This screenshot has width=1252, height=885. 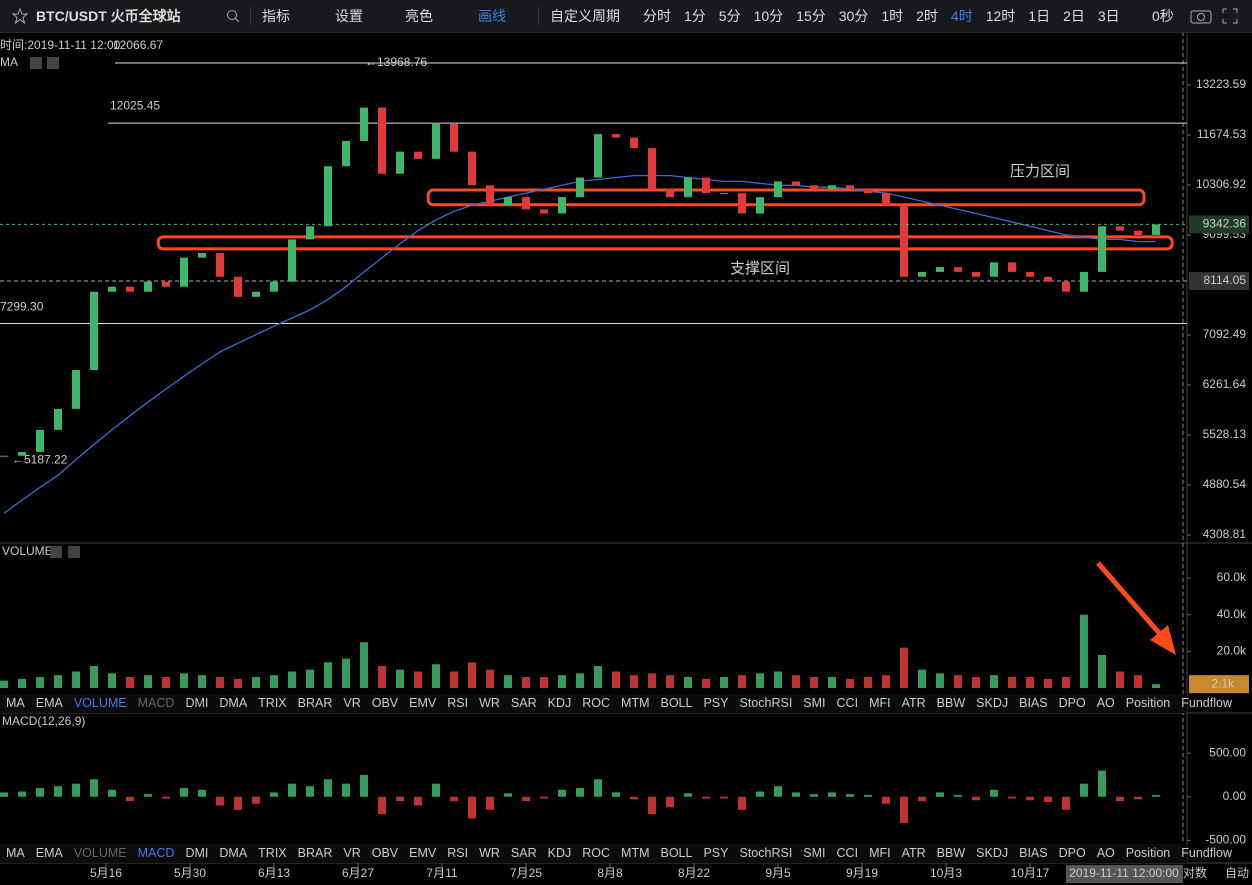 What do you see at coordinates (695, 16) in the screenshot?
I see `period: 1分` at bounding box center [695, 16].